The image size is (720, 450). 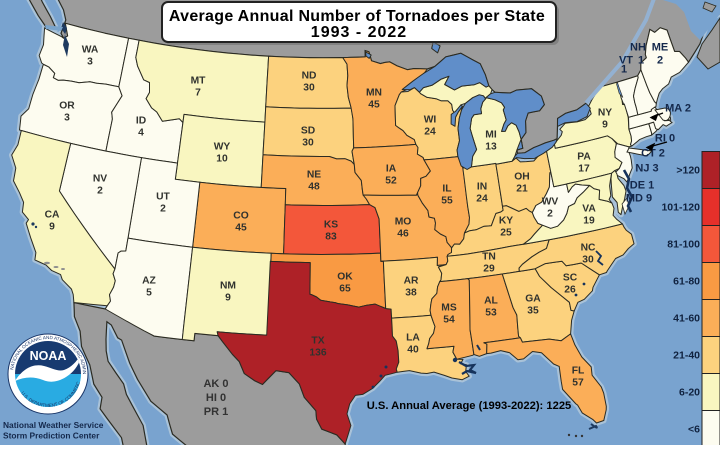 I want to click on svg-text: 38, so click(x=411, y=293).